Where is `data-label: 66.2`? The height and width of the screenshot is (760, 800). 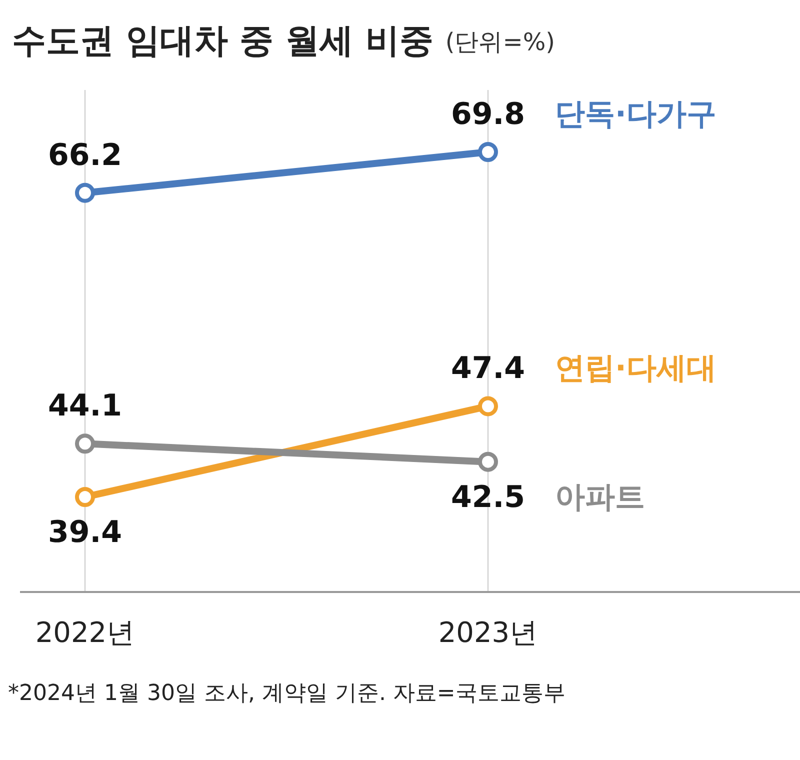
data-label: 66.2 is located at coordinates (85, 155).